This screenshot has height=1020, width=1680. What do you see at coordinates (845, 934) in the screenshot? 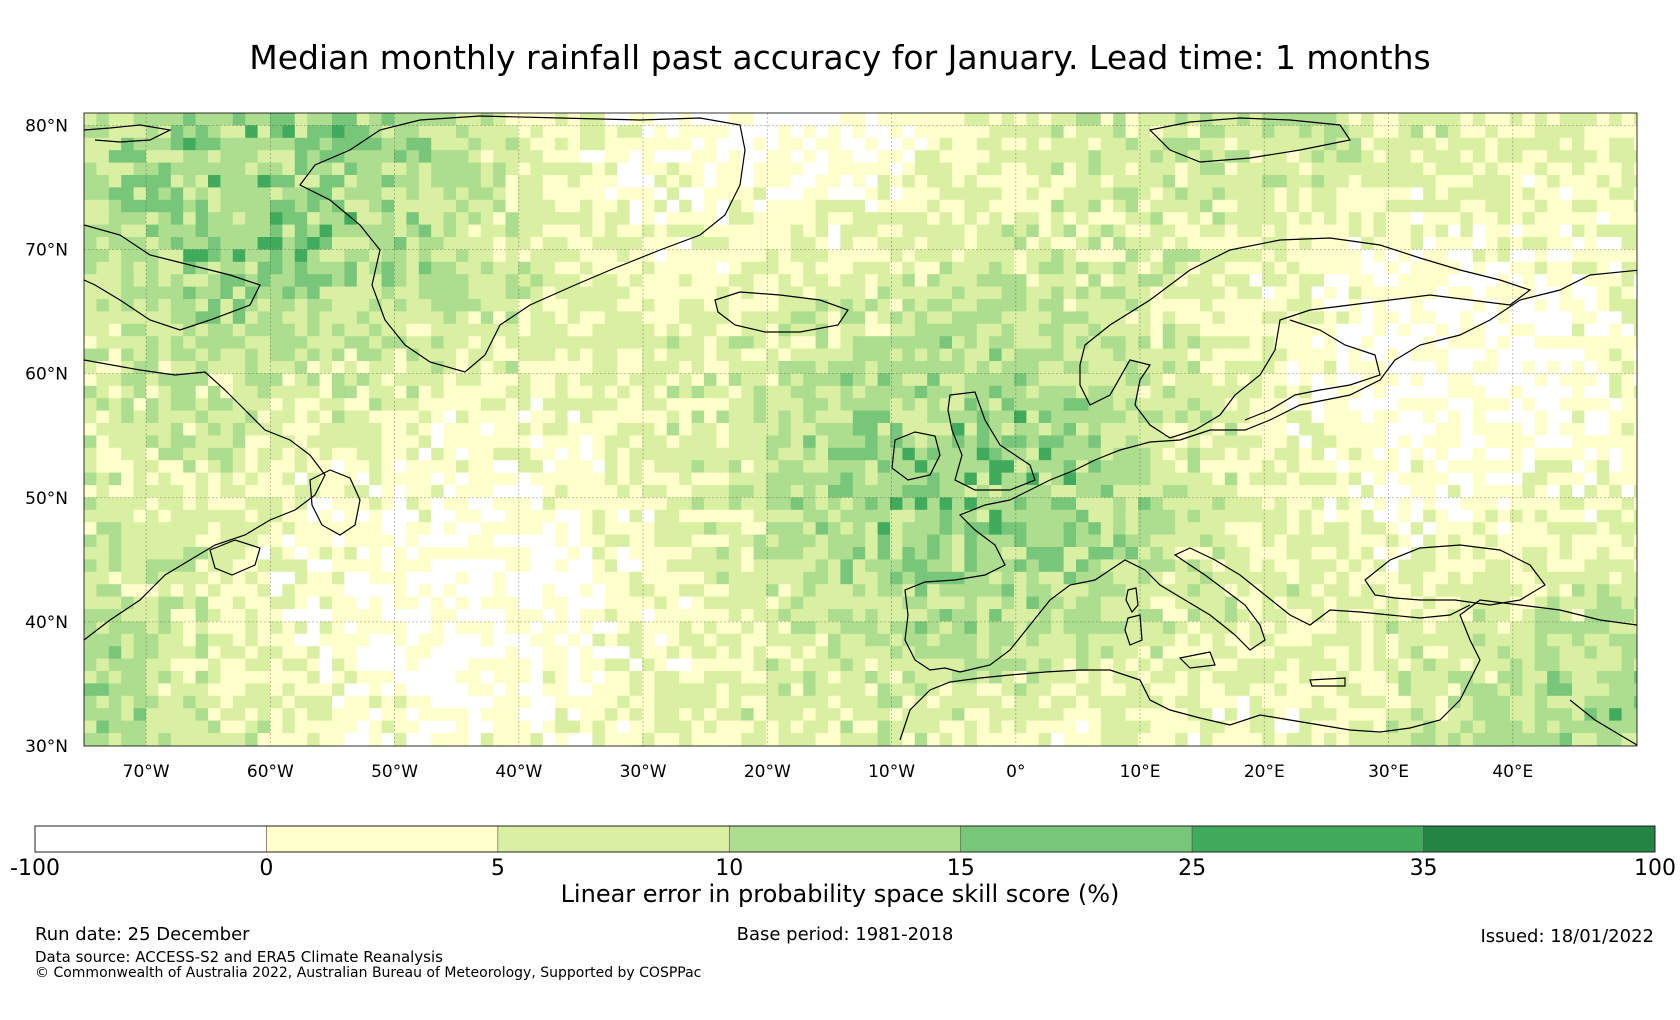
I see `base-period: Base period: 1981-2018` at bounding box center [845, 934].